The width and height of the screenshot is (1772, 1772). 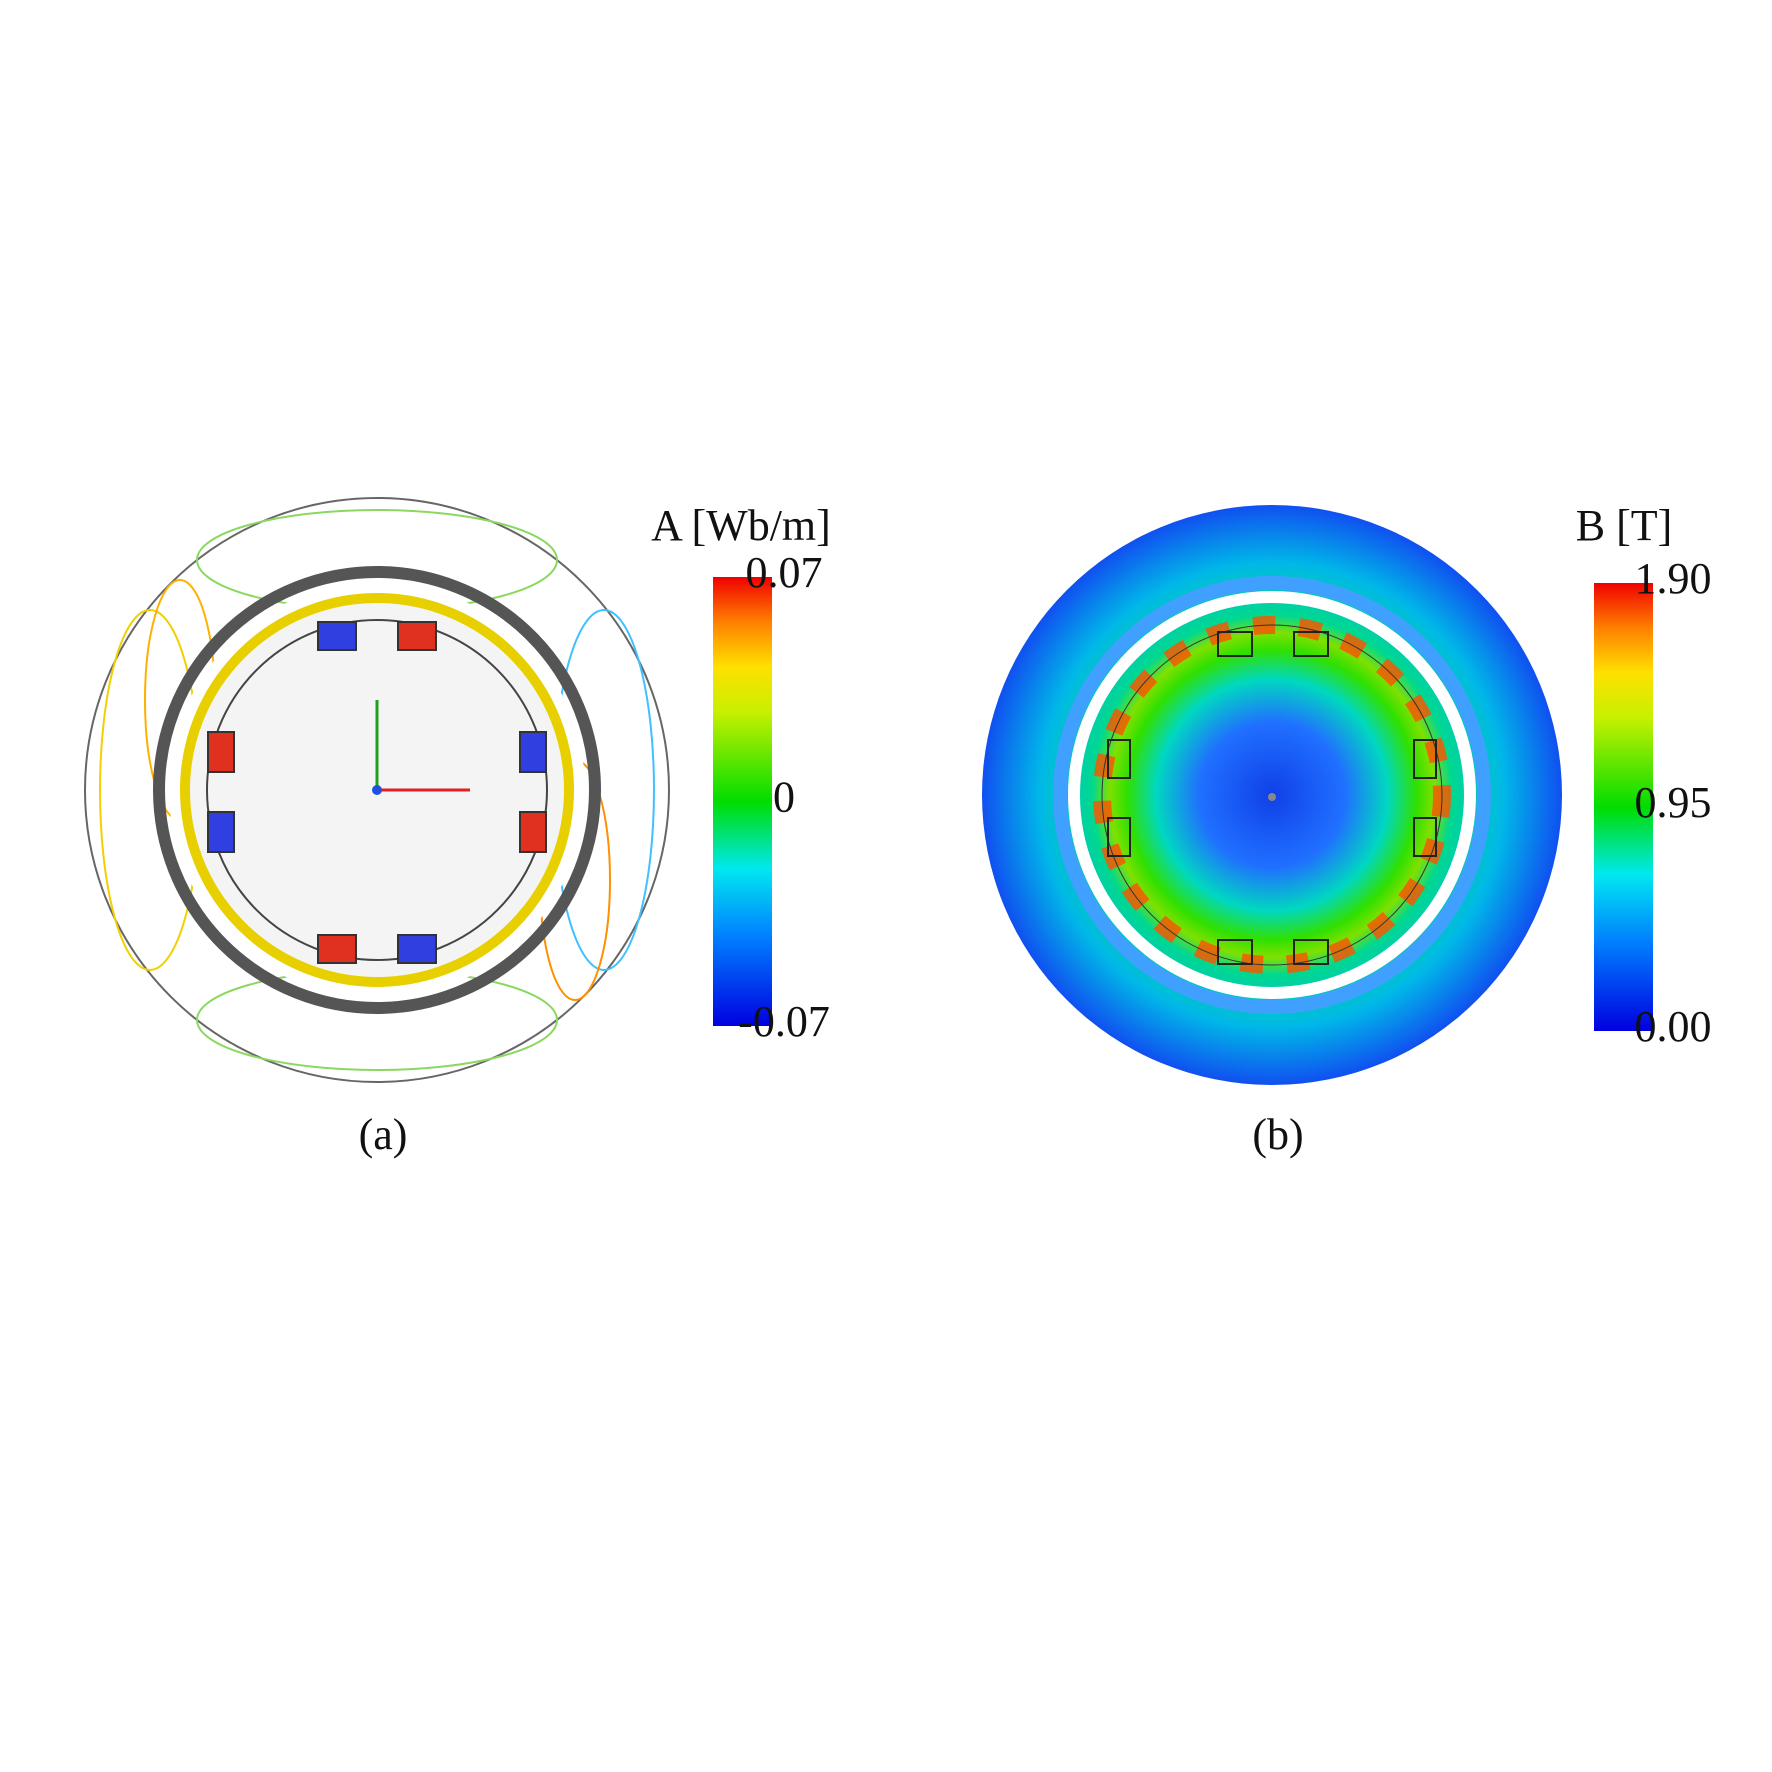 What do you see at coordinates (1272, 795) in the screenshot?
I see `flux-density-plot` at bounding box center [1272, 795].